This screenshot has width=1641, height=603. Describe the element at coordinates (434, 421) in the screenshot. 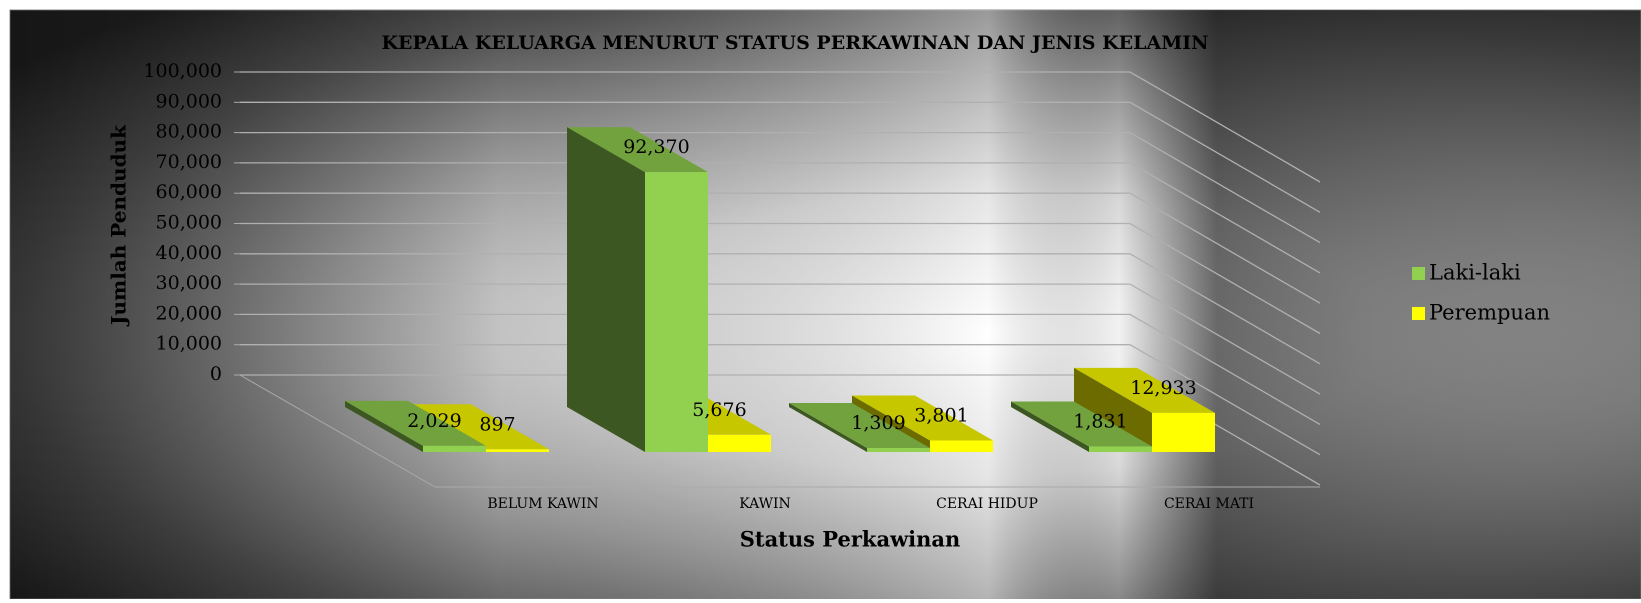

I see `data-label: 2,029` at that location.